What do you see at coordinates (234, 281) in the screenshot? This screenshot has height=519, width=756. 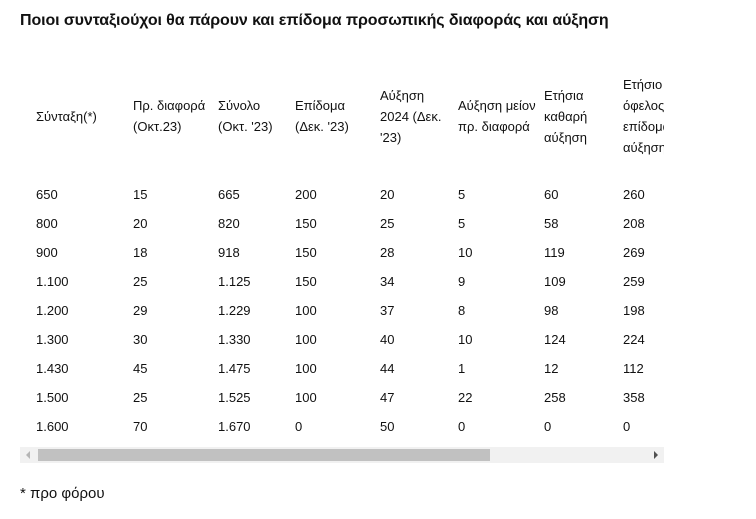 I see `table-cell: 1.125` at bounding box center [234, 281].